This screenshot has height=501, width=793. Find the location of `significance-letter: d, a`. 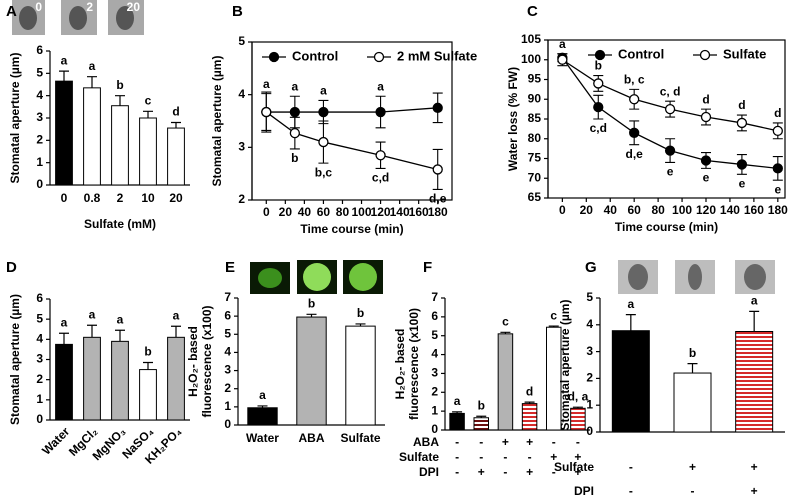

significance-letter: d, a is located at coordinates (578, 396).